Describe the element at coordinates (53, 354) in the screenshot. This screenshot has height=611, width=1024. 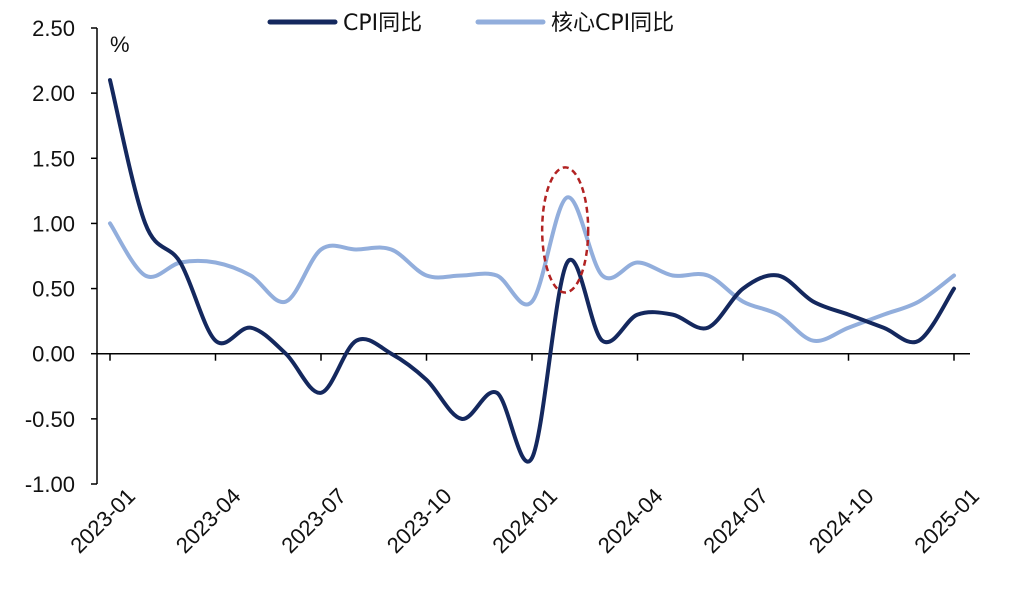
I see `y-tick-label: 0.00` at that location.